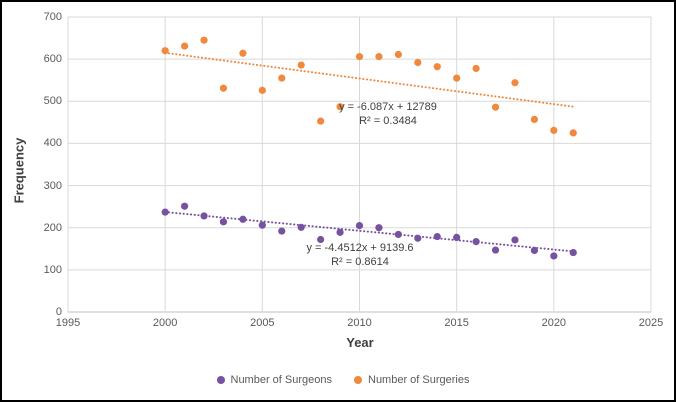 Image resolution: width=676 pixels, height=402 pixels. I want to click on legend: Number of Surgeons Number of Surgeries, so click(340, 380).